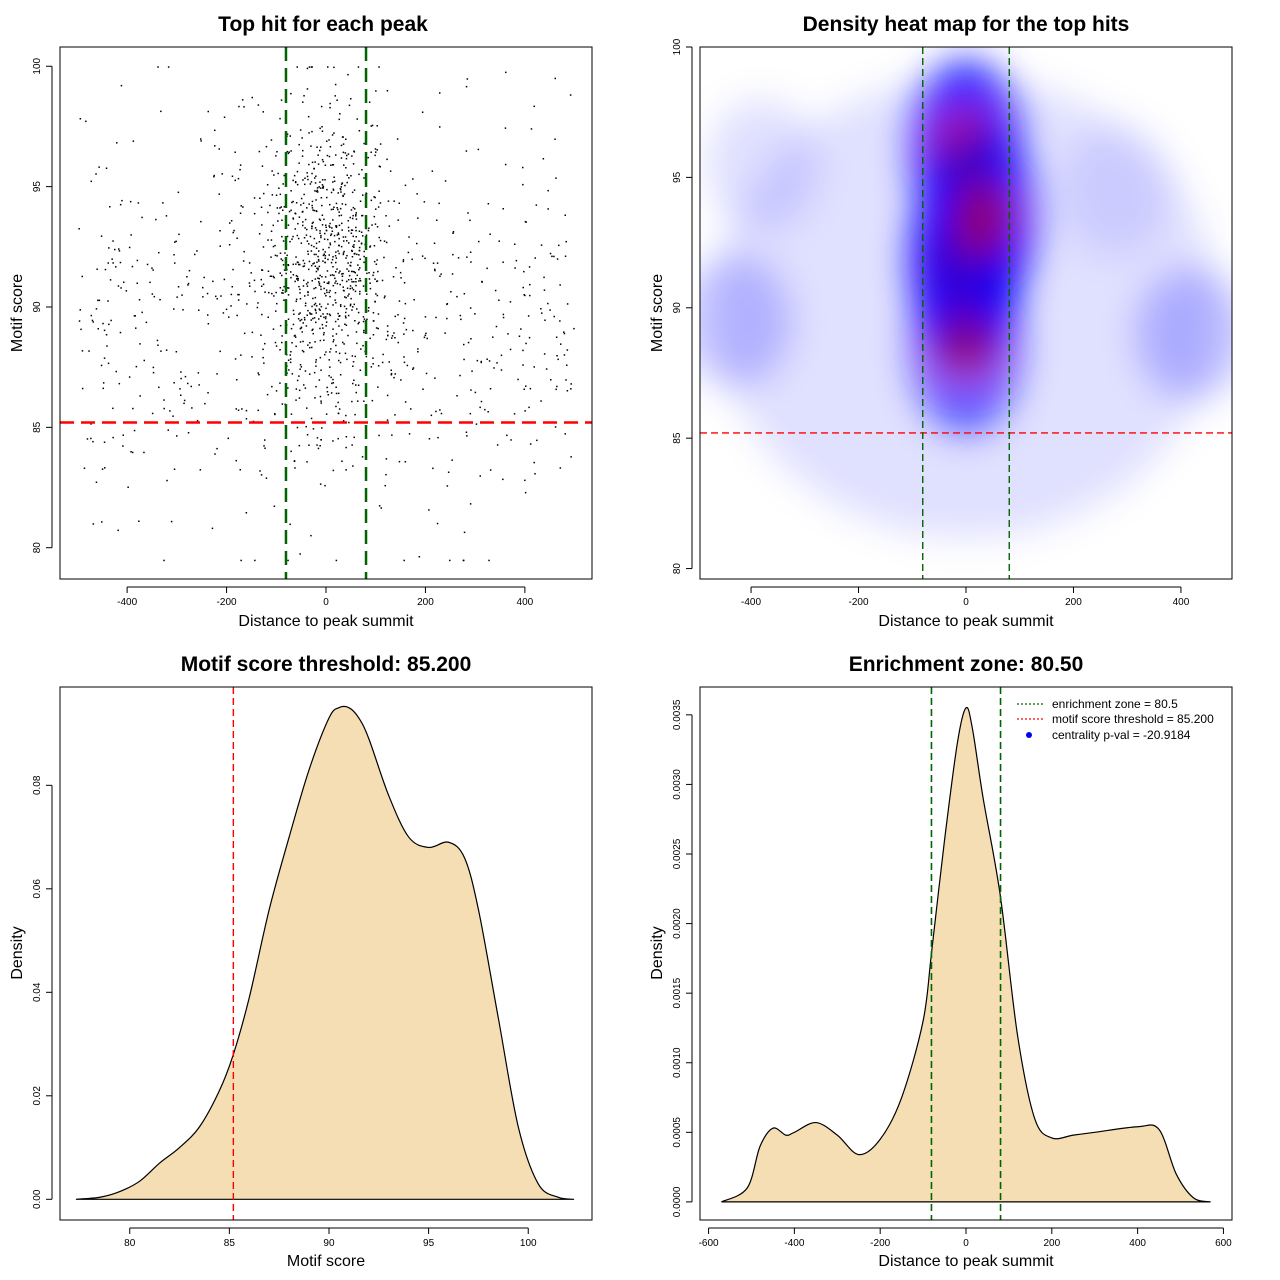 This screenshot has width=1280, height=1280. Describe the element at coordinates (37, 1096) in the screenshot. I see `y-tick-label: 0.02` at that location.